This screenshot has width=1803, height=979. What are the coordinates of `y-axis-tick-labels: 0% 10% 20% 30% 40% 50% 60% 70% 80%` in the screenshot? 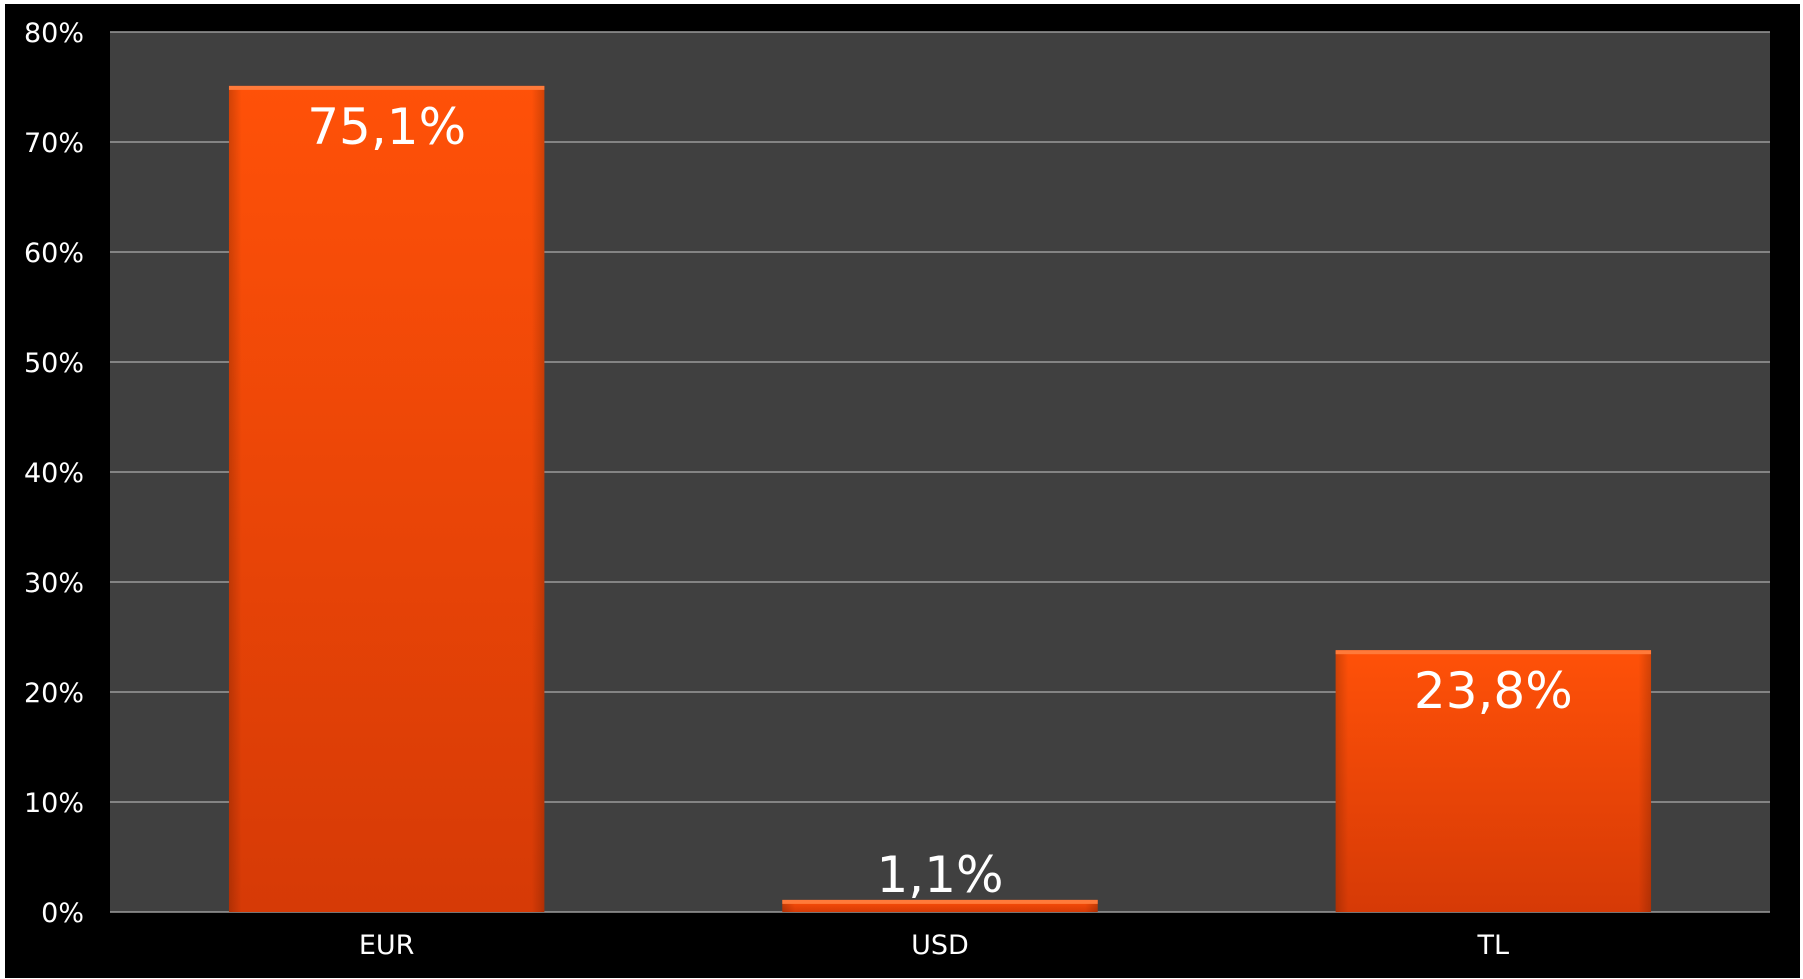 It's located at (54, 473).